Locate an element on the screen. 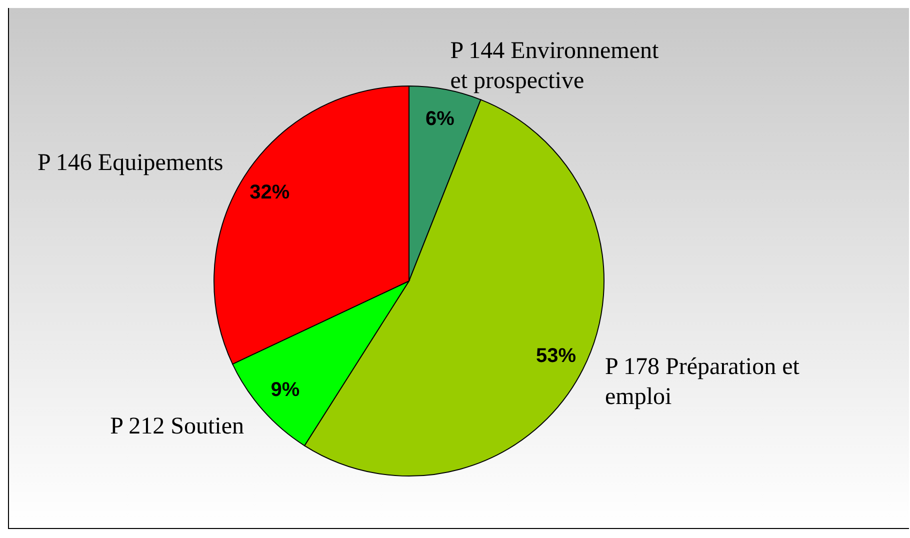 The image size is (910, 538). slice-label: P 178 Préparation et emploi is located at coordinates (702, 382).